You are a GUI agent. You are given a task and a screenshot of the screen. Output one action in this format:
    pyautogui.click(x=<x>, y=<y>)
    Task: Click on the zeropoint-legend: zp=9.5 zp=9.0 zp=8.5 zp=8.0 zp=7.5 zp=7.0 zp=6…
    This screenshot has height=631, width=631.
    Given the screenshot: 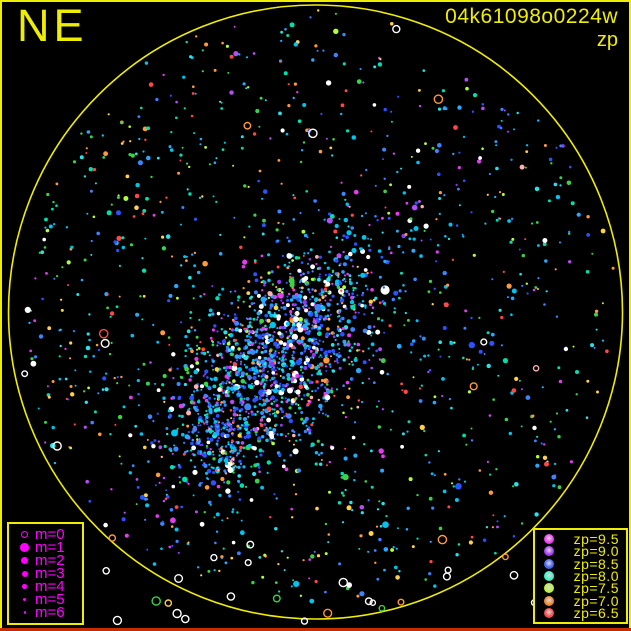 What is the action you would take?
    pyautogui.click(x=580, y=576)
    